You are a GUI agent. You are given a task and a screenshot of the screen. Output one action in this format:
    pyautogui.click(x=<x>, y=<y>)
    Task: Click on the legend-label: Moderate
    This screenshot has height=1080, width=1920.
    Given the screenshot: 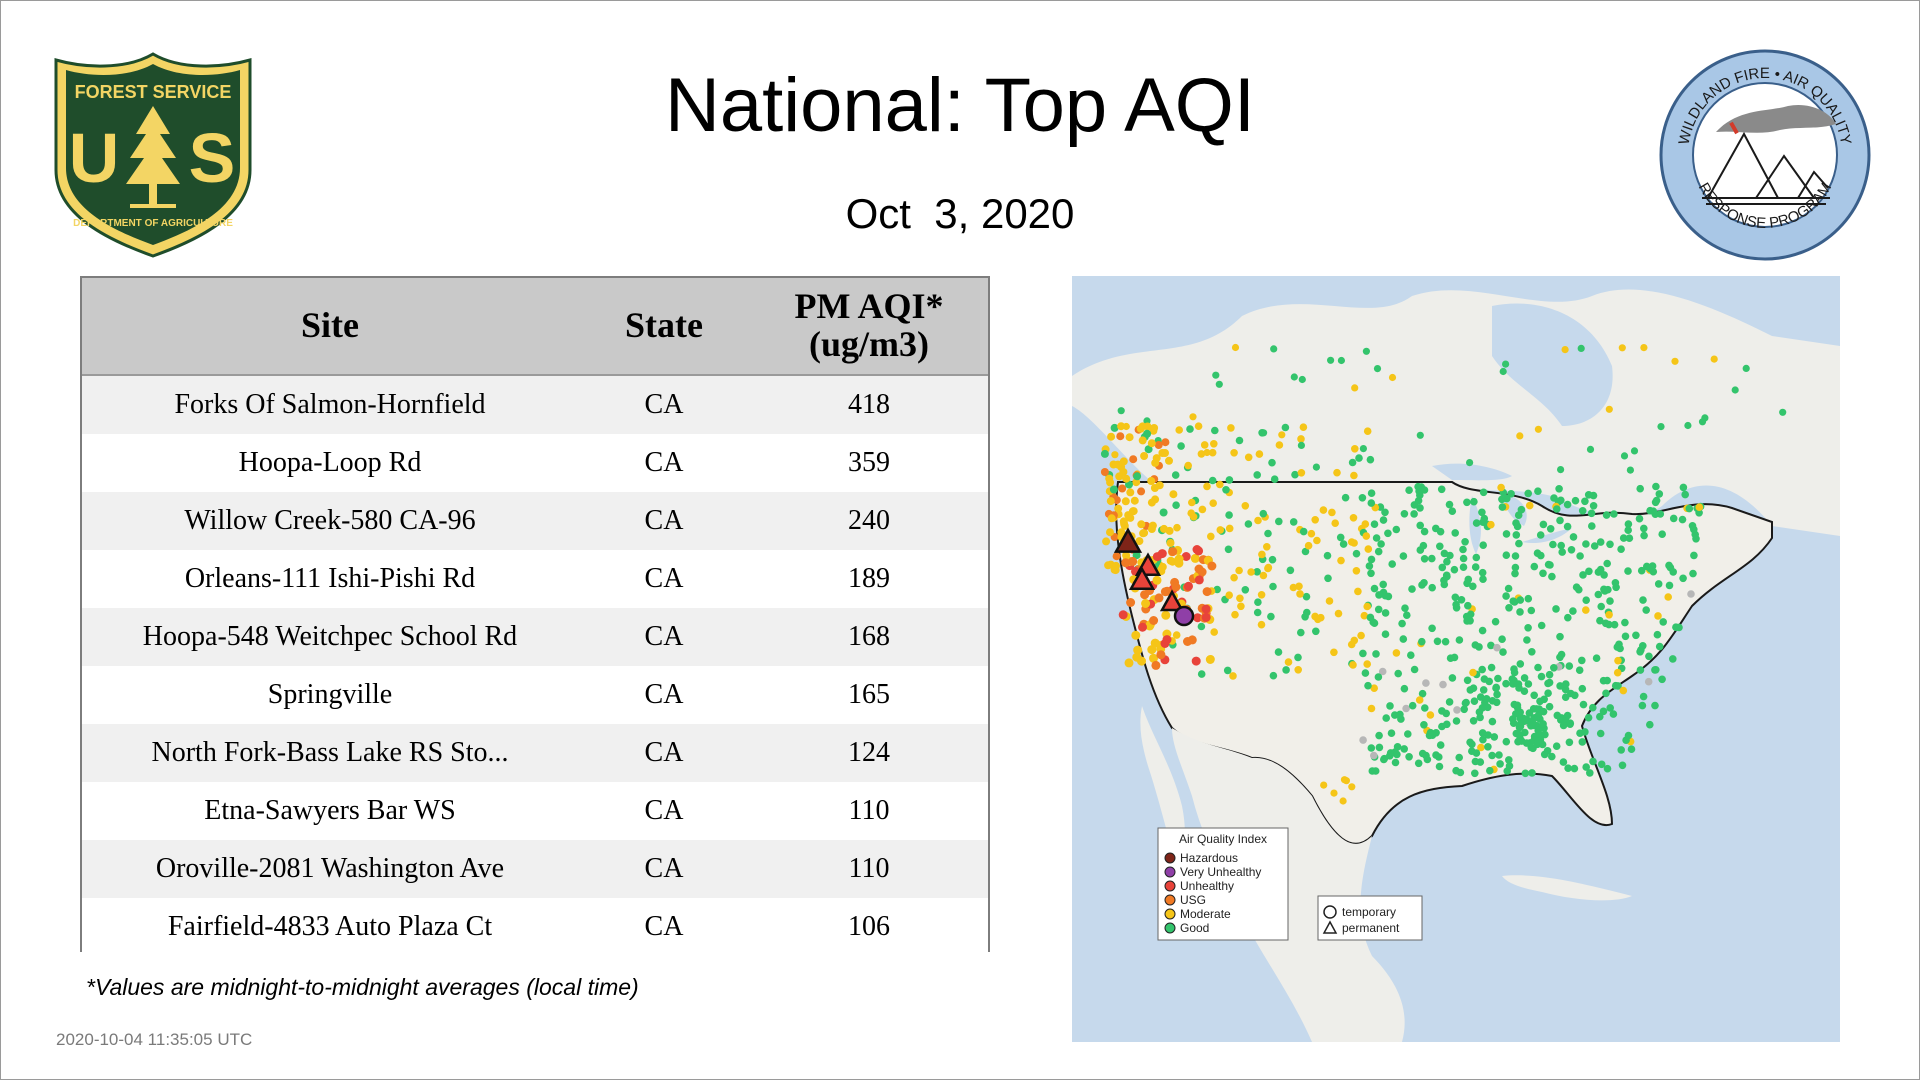 What is the action you would take?
    pyautogui.click(x=1205, y=914)
    